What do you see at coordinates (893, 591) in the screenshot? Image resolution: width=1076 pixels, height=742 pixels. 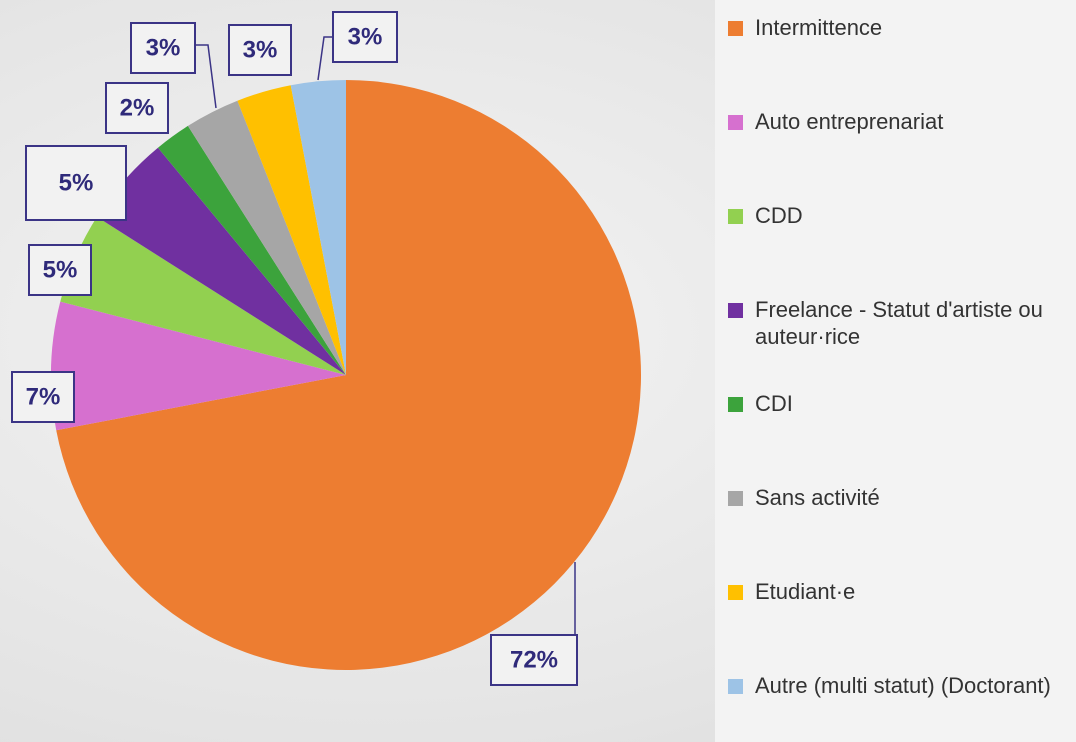 I see `legend-item: Etudiant·e` at bounding box center [893, 591].